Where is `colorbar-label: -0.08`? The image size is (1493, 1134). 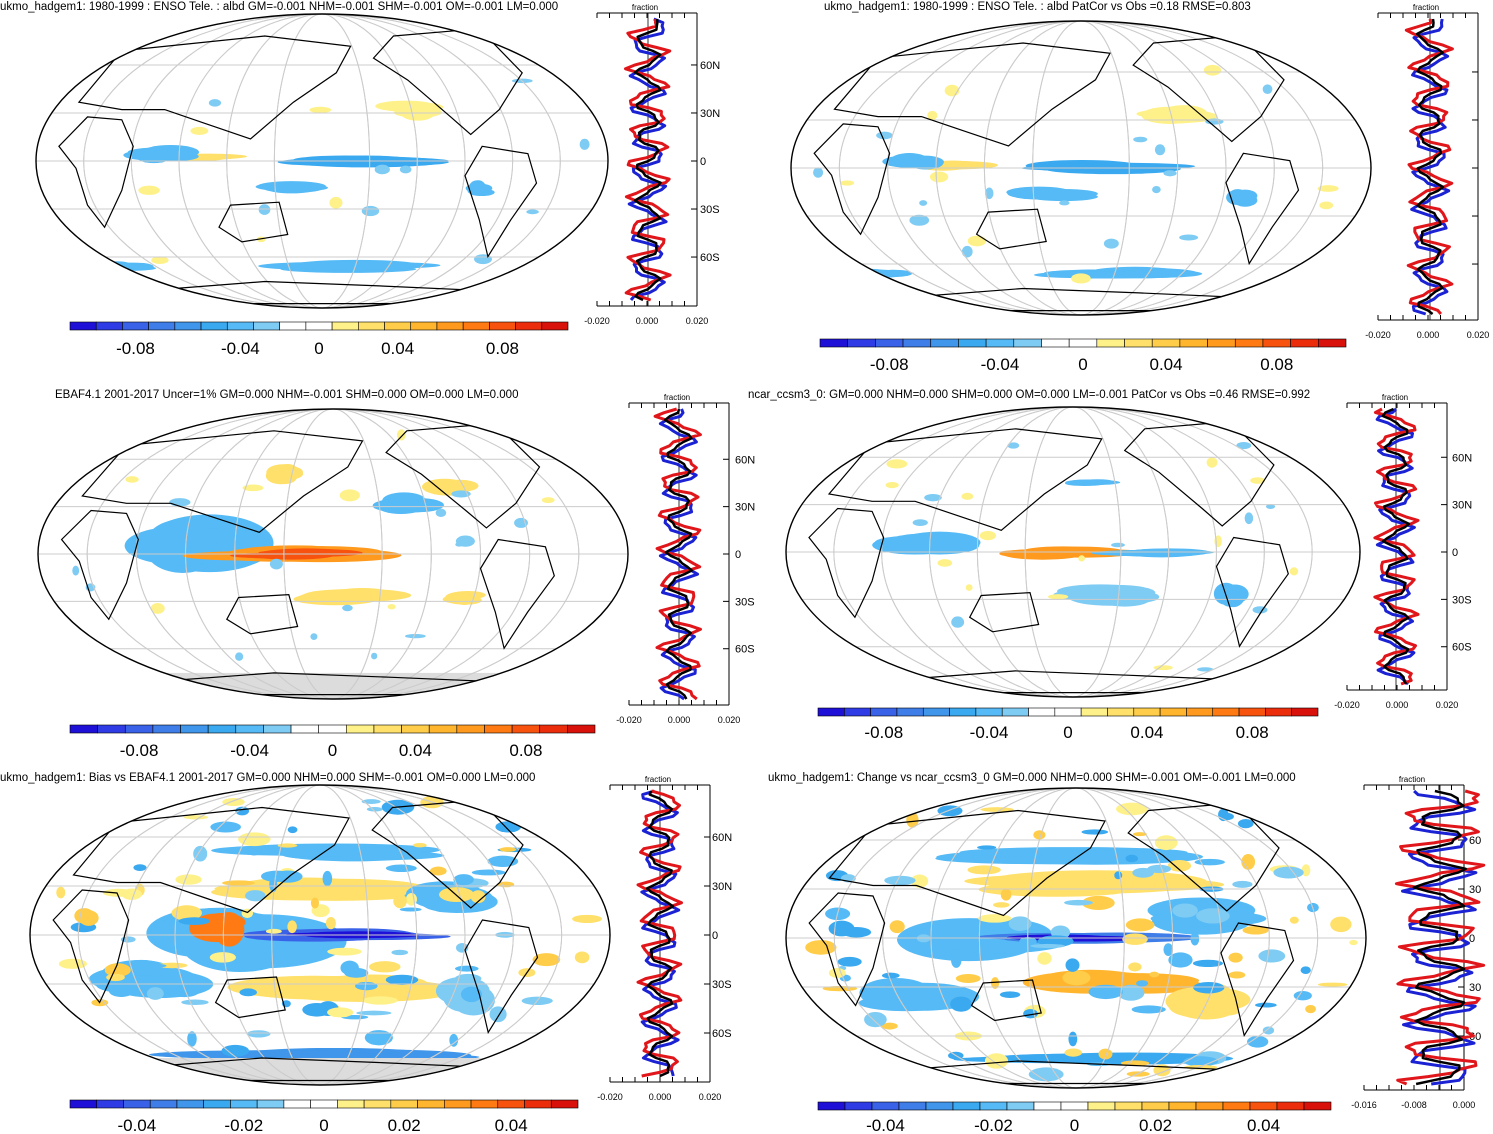 colorbar-label: -0.08 is located at coordinates (139, 750).